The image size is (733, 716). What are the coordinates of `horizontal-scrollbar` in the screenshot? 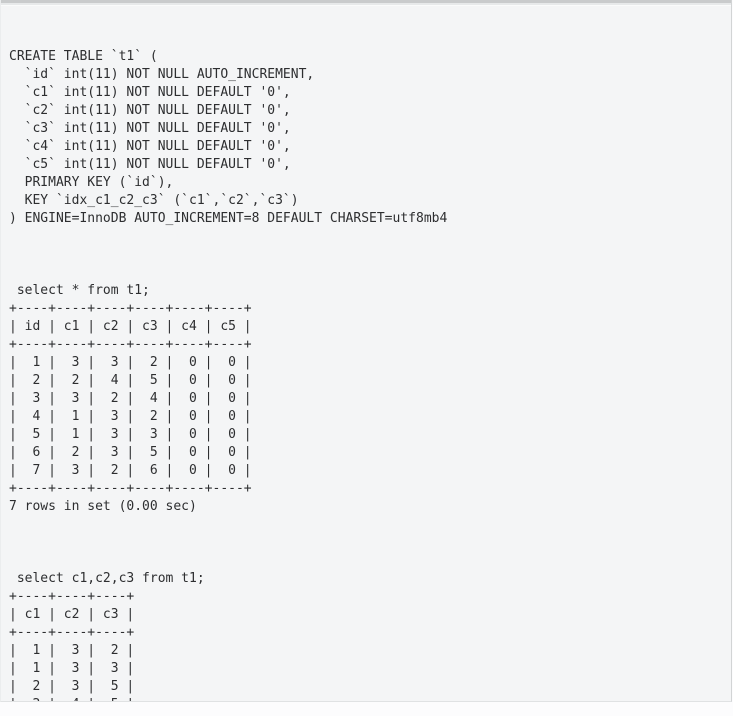 It's located at (366, 3).